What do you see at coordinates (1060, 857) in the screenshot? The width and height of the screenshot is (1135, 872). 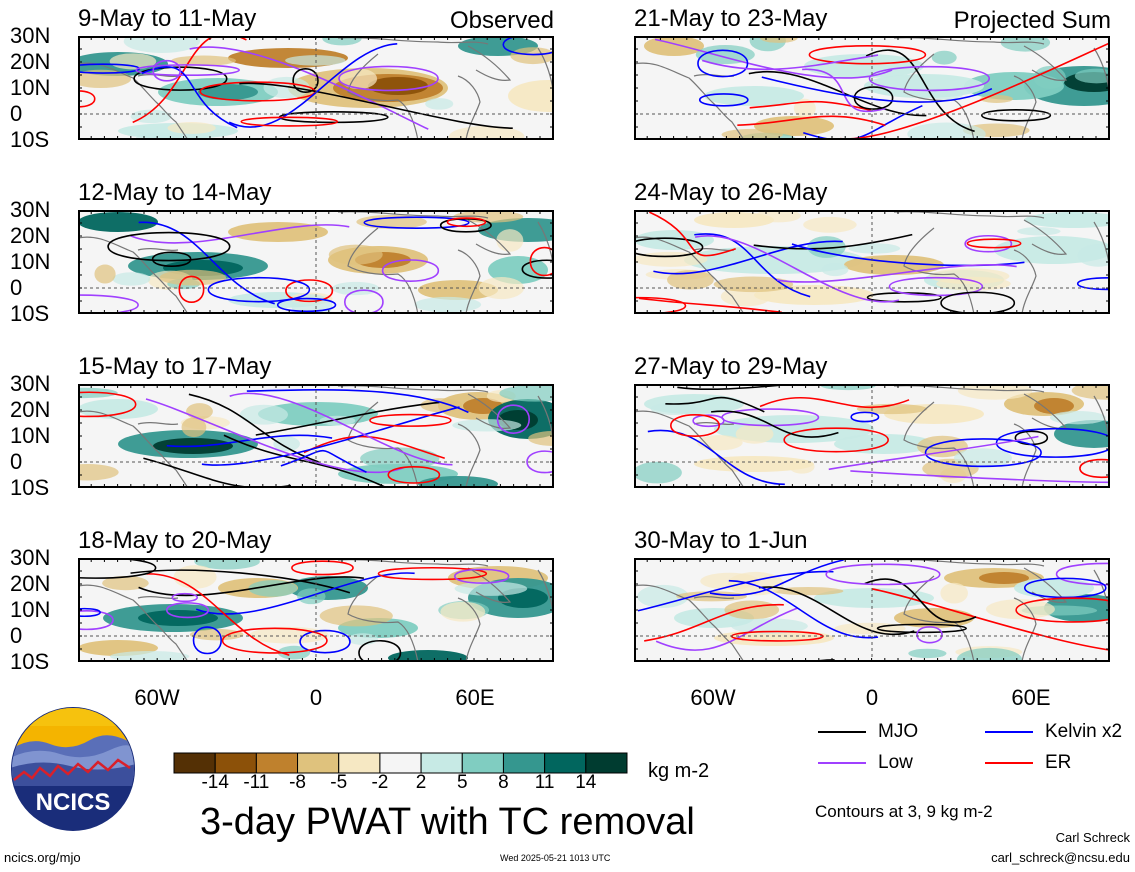 I see `footer-email: carl_schreck@ncsu.edu` at bounding box center [1060, 857].